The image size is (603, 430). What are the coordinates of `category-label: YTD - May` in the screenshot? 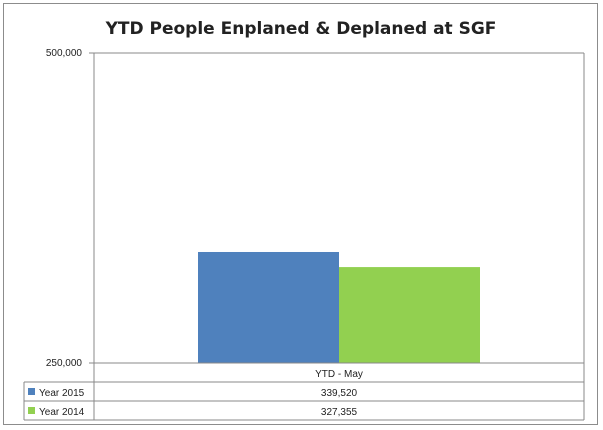 It's located at (339, 374).